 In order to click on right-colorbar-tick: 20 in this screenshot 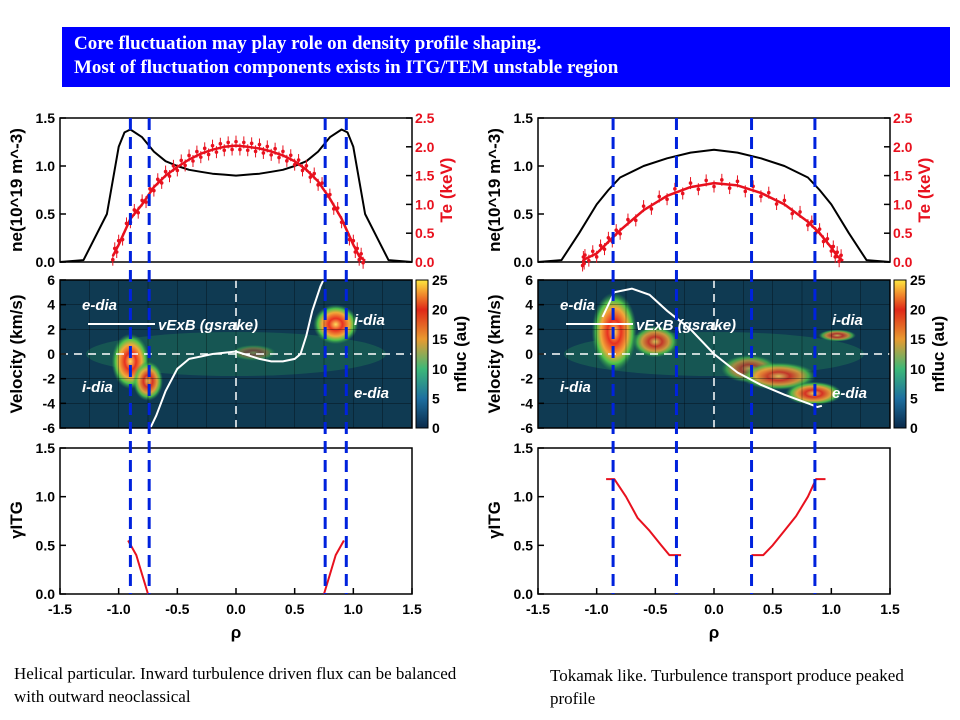, I will do `click(918, 310)`.